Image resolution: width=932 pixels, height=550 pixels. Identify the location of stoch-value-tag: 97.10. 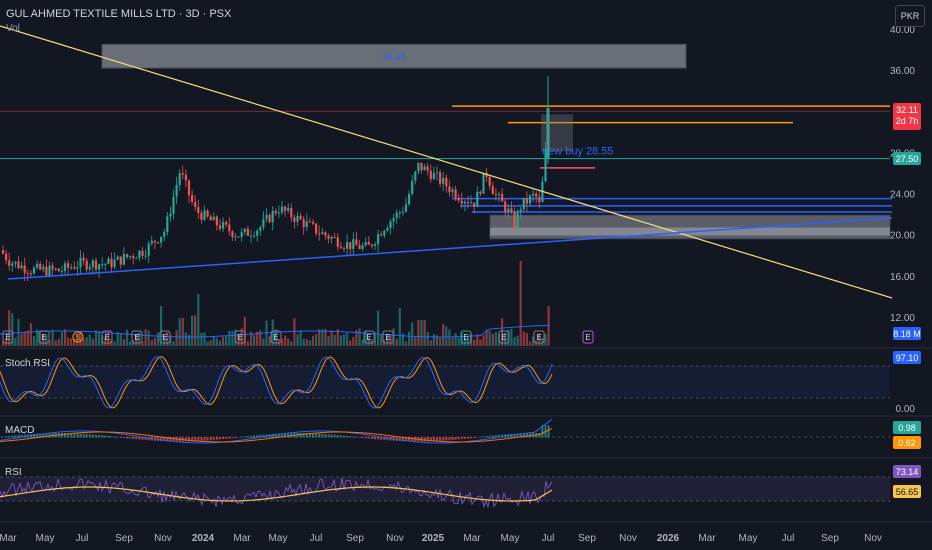
(907, 357).